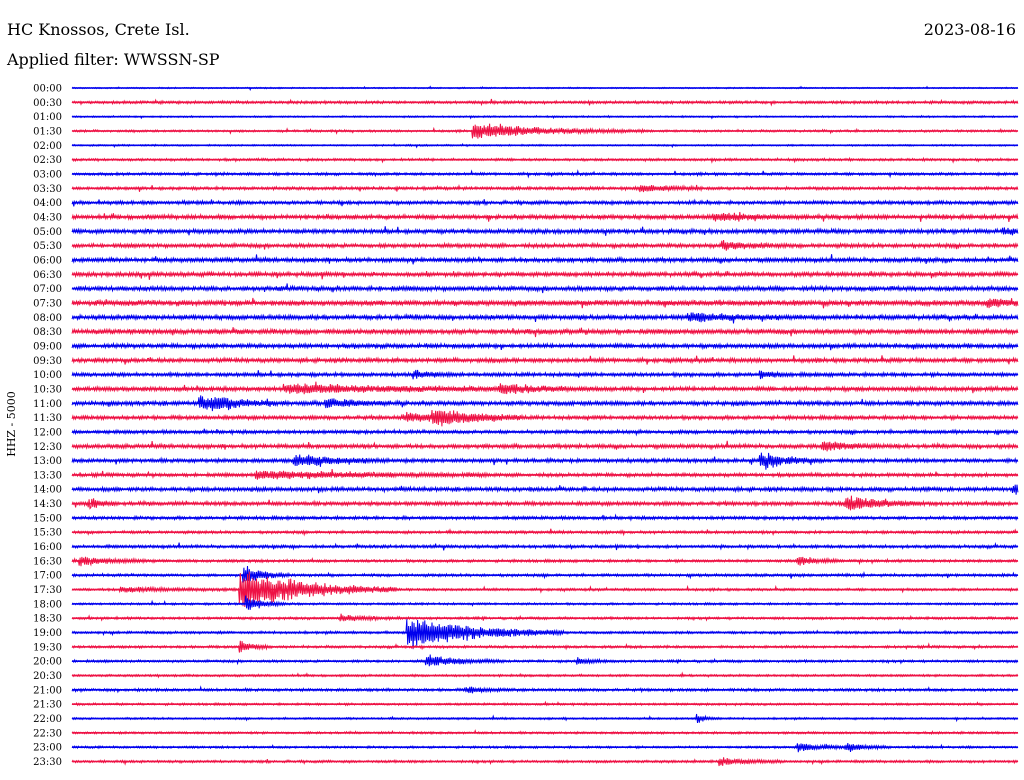 This screenshot has width=1024, height=780. Describe the element at coordinates (47, 131) in the screenshot. I see `row-time-label: 01:30` at that location.